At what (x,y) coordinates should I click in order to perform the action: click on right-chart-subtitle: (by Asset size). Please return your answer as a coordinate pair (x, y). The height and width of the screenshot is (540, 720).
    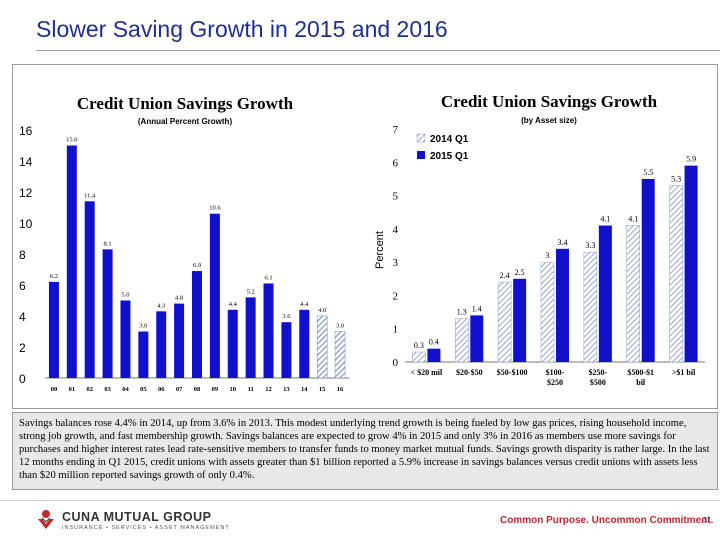
    Looking at the image, I should click on (549, 120).